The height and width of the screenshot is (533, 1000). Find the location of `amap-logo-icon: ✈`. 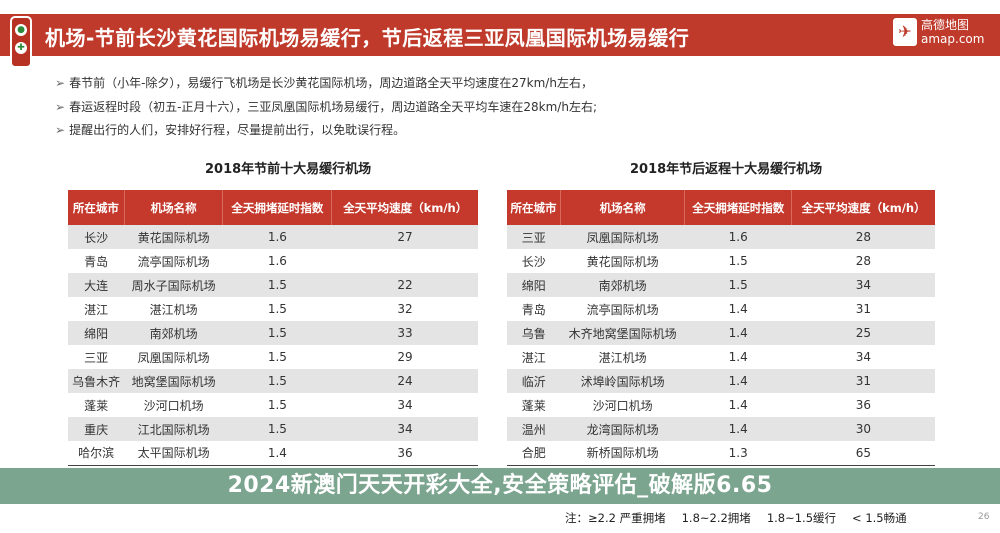

amap-logo-icon: ✈ is located at coordinates (905, 32).